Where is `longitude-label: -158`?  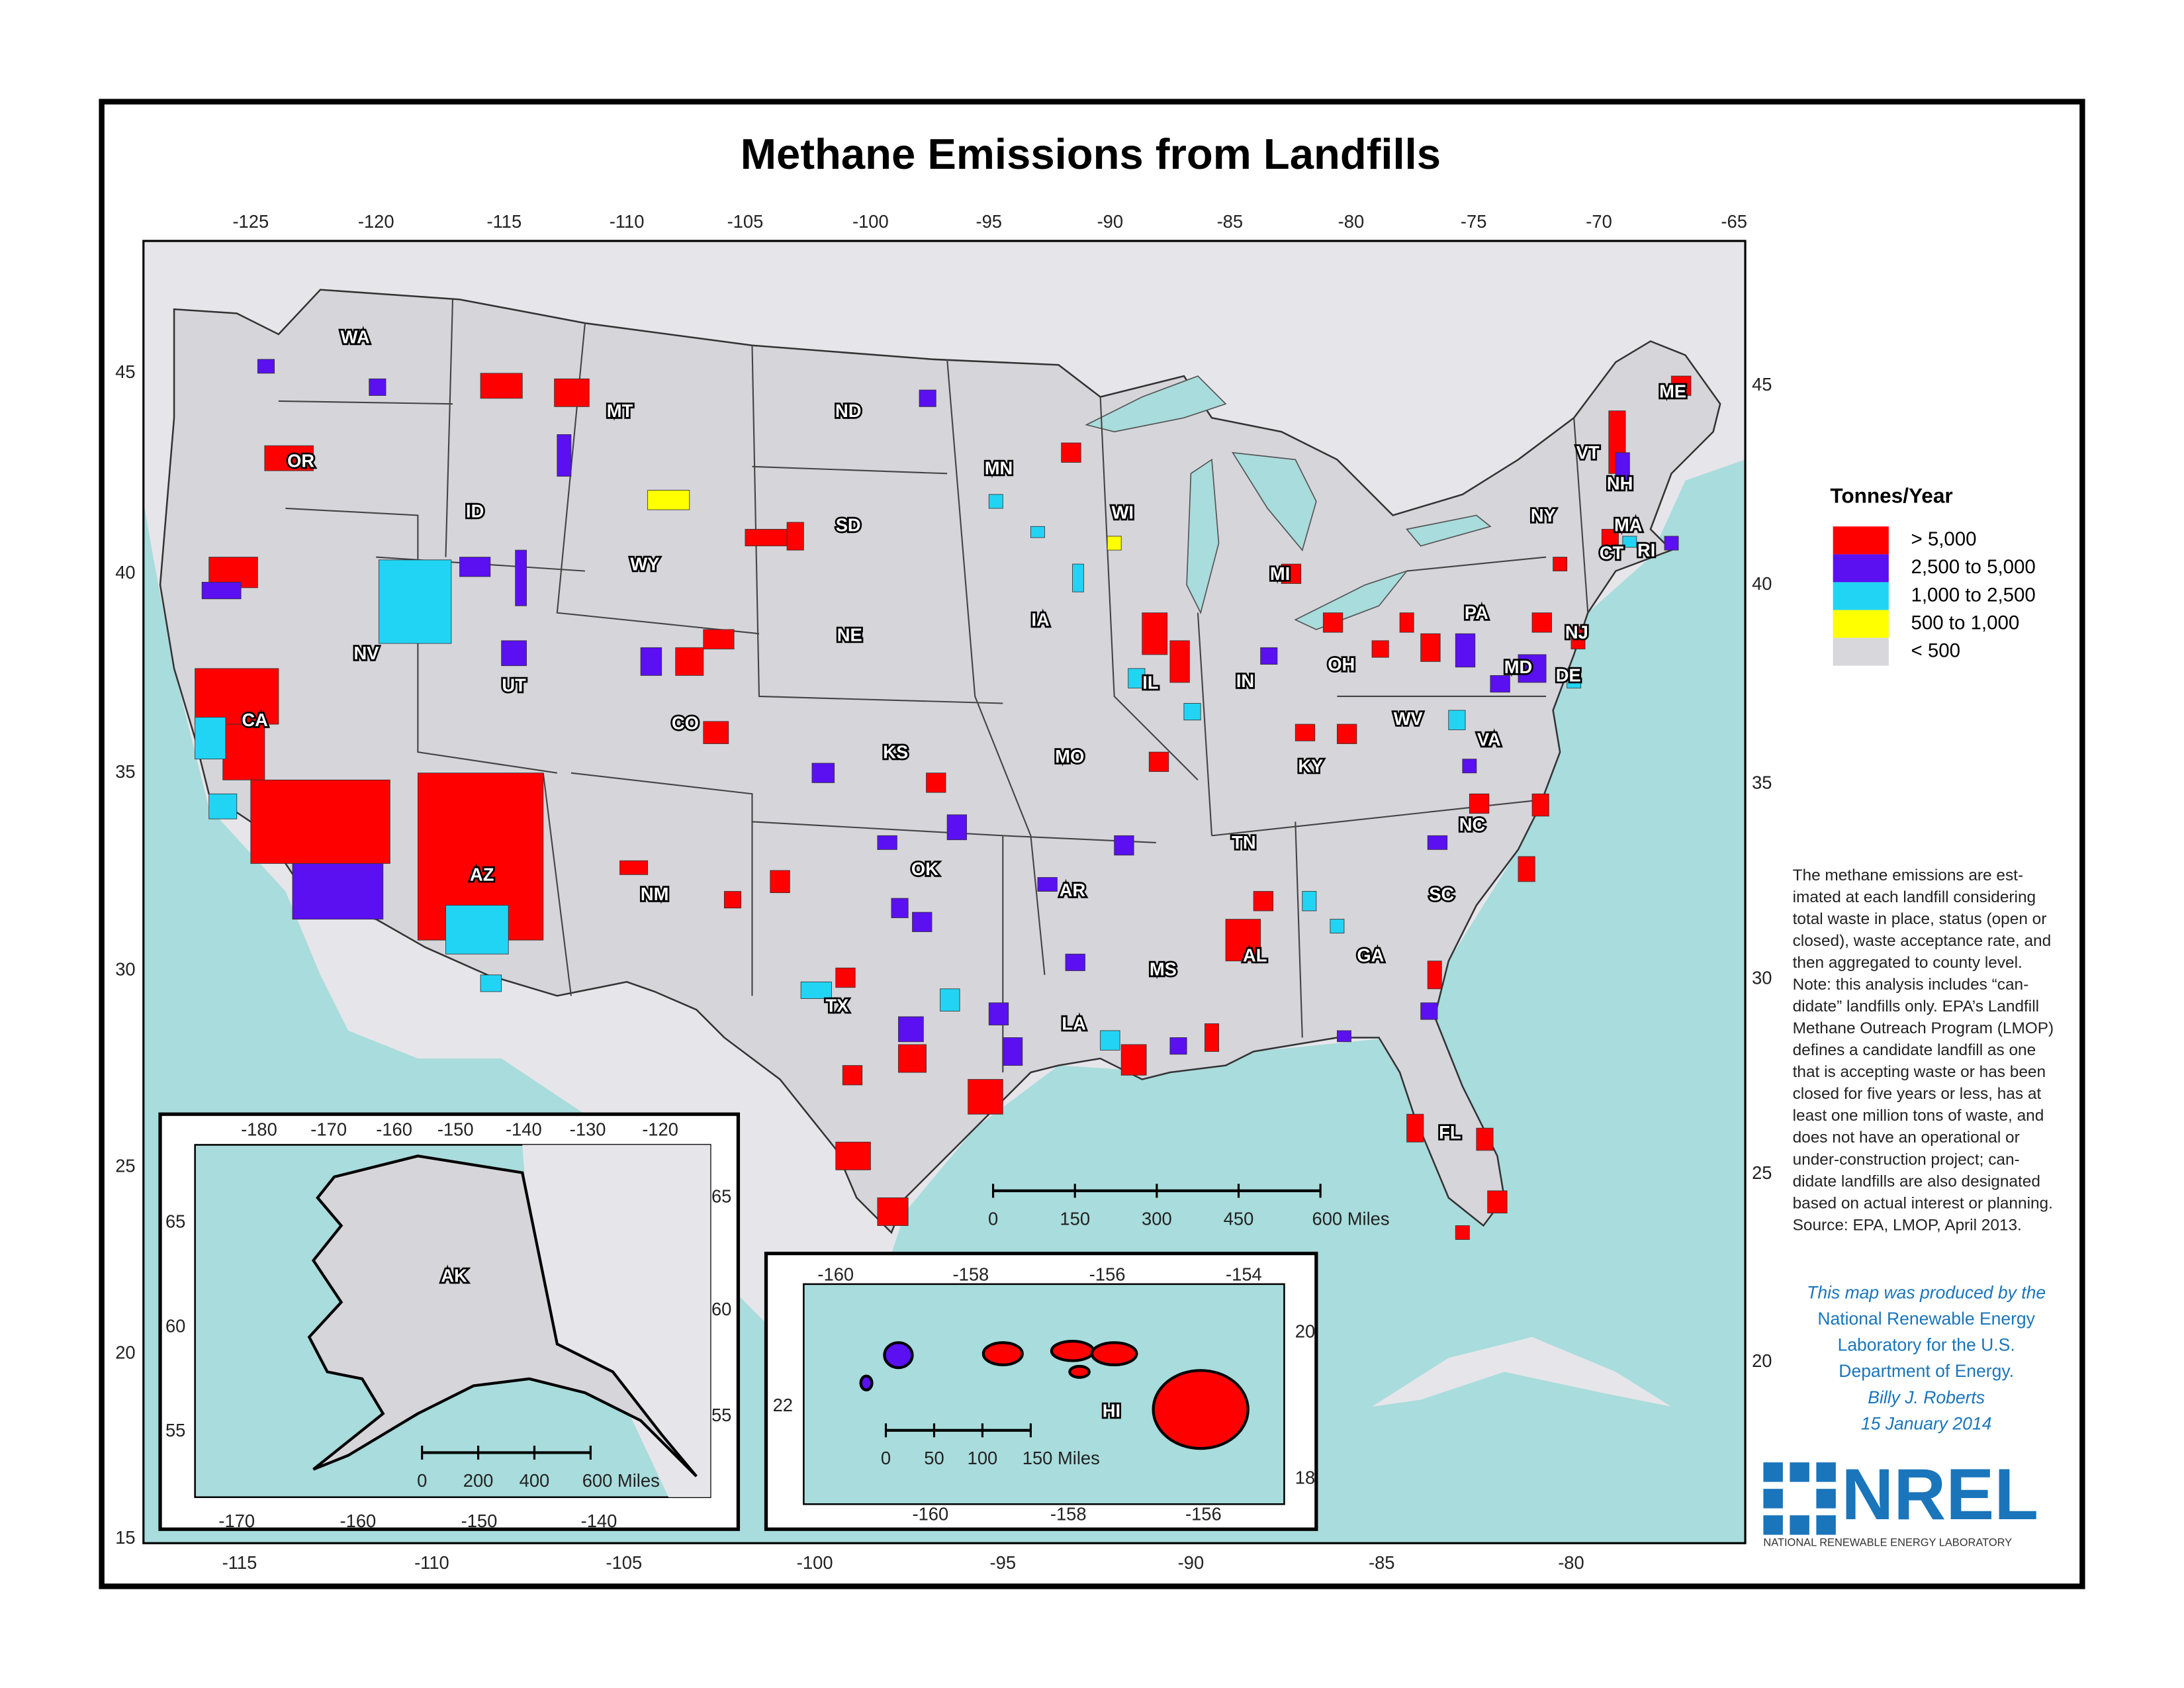 longitude-label: -158 is located at coordinates (971, 1274).